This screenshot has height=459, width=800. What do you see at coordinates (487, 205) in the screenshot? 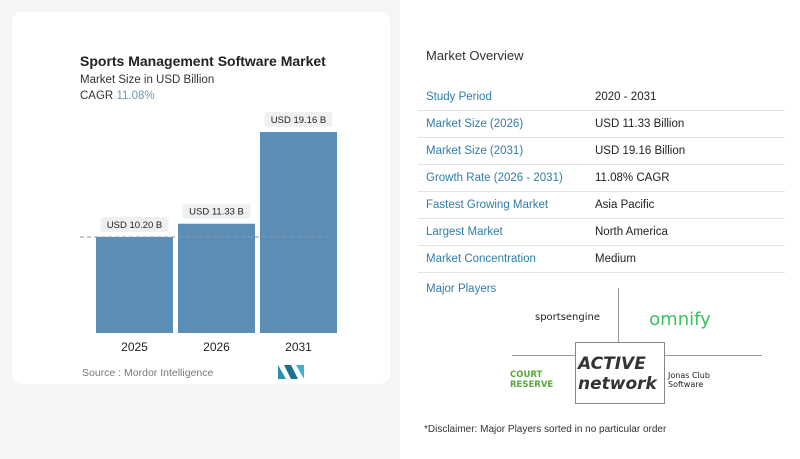
I see `row-label: Fastest Growing Market` at bounding box center [487, 205].